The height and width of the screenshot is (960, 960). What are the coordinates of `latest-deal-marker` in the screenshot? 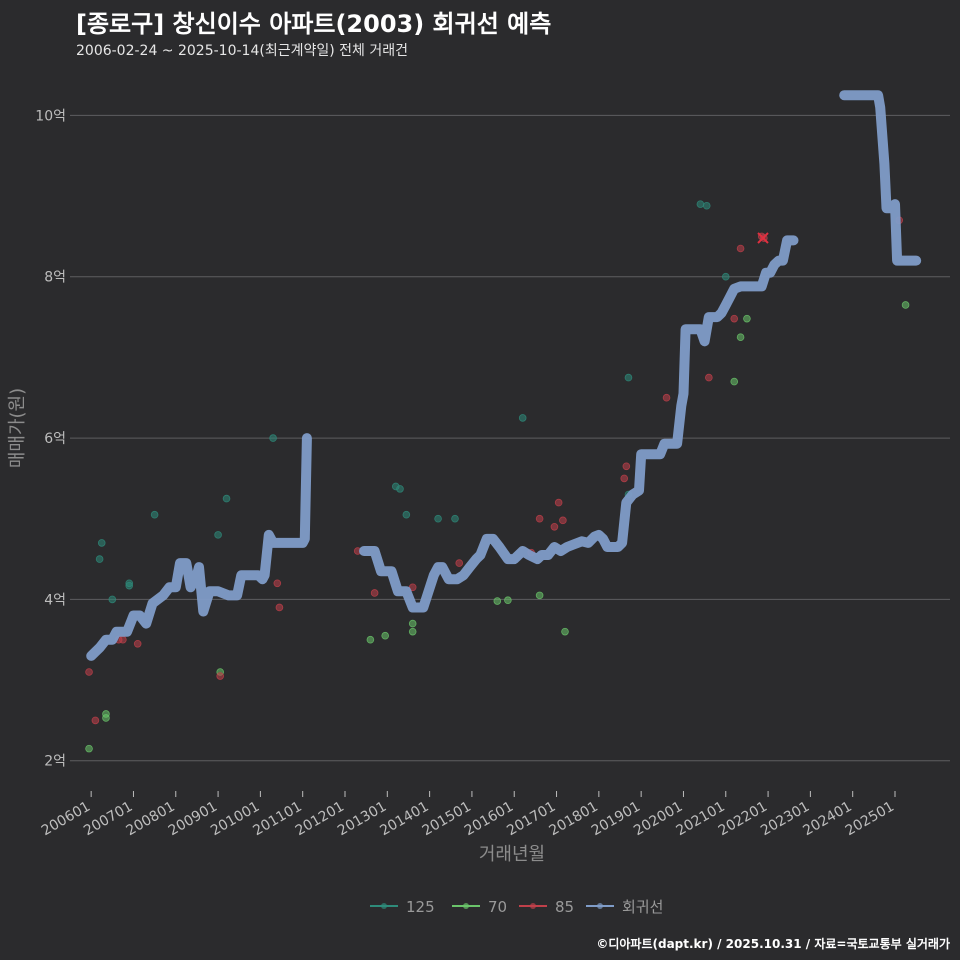 It's located at (763, 238).